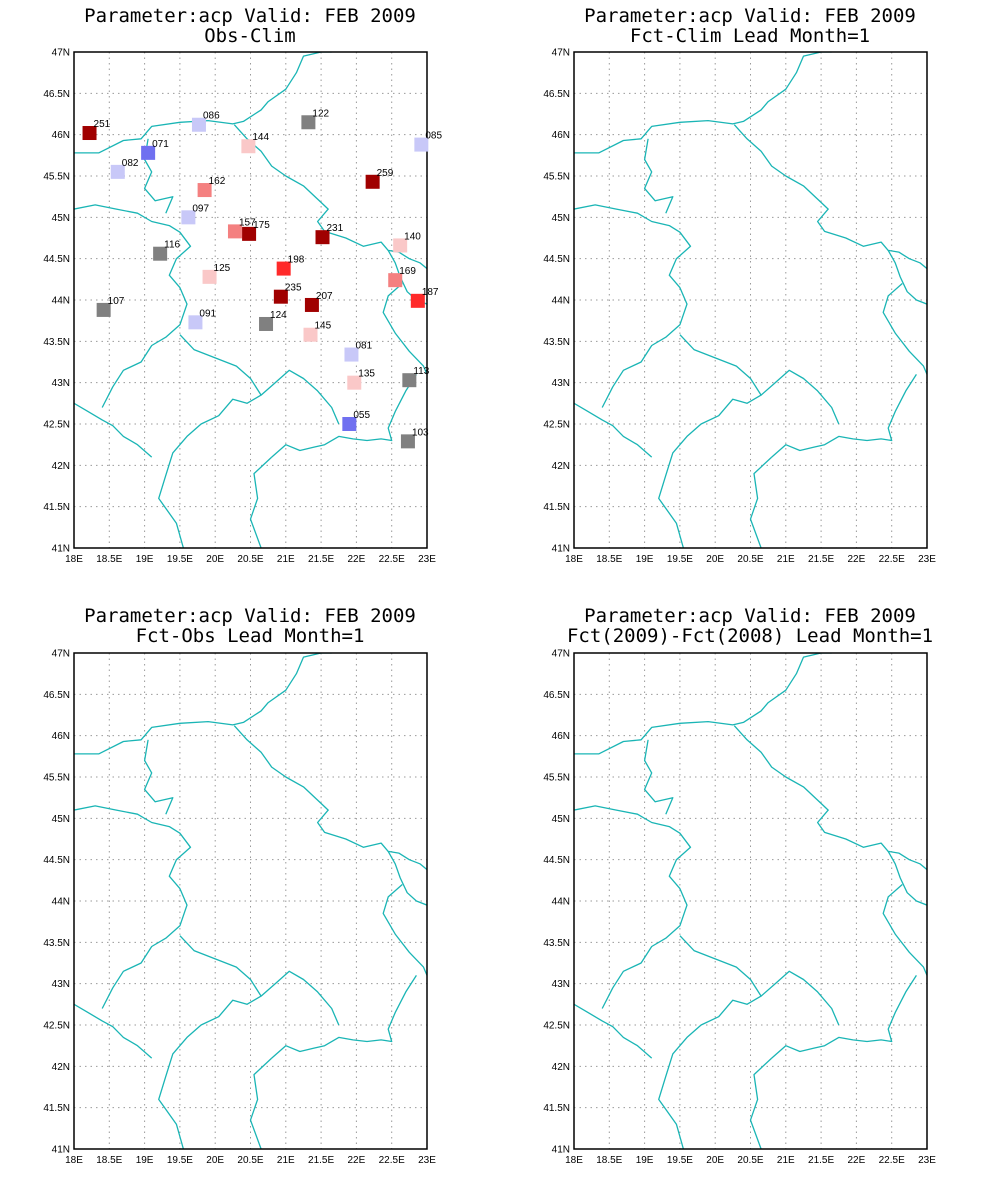 The height and width of the screenshot is (1200, 1000). I want to click on station-label: 144, so click(260, 137).